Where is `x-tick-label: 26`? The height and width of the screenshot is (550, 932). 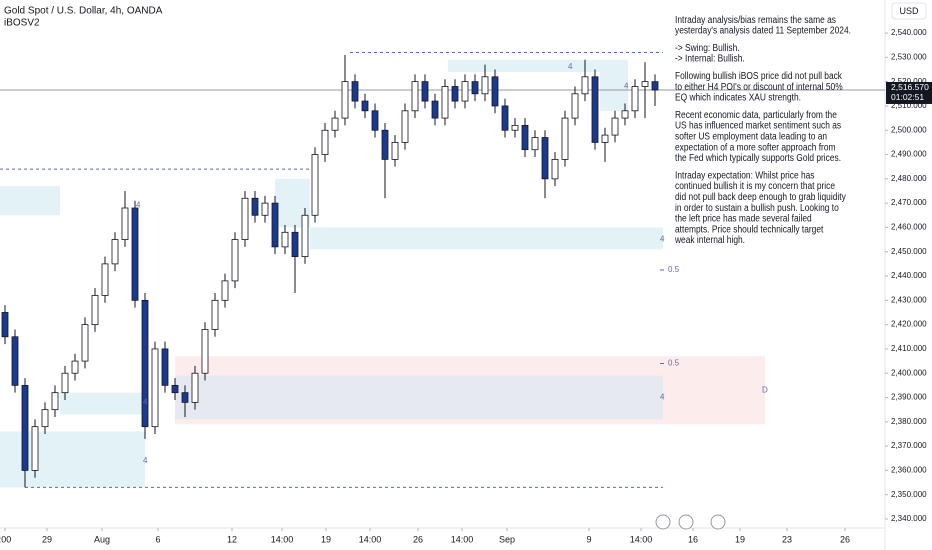 x-tick-label: 26 is located at coordinates (418, 539).